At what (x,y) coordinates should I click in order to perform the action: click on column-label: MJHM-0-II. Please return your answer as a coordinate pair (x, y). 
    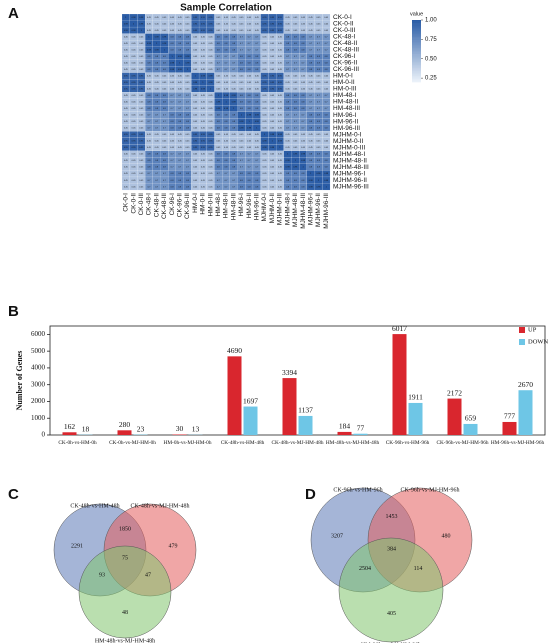
    Looking at the image, I should click on (272, 208).